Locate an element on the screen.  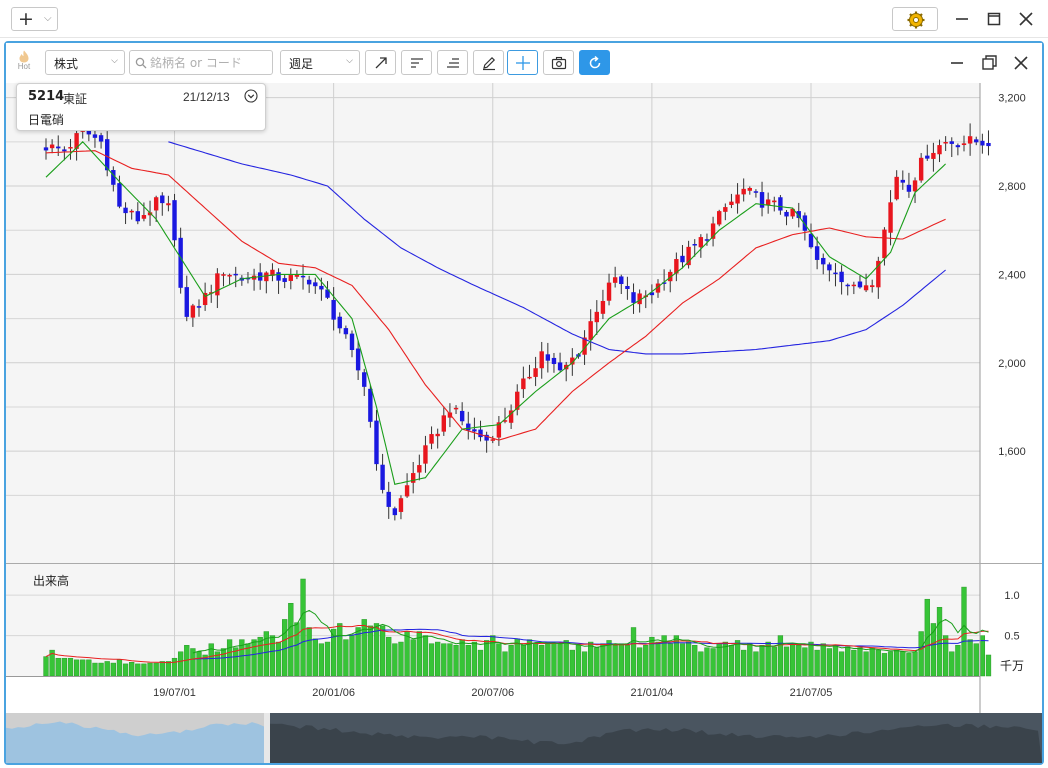
indicator-settings-button is located at coordinates (452, 62).